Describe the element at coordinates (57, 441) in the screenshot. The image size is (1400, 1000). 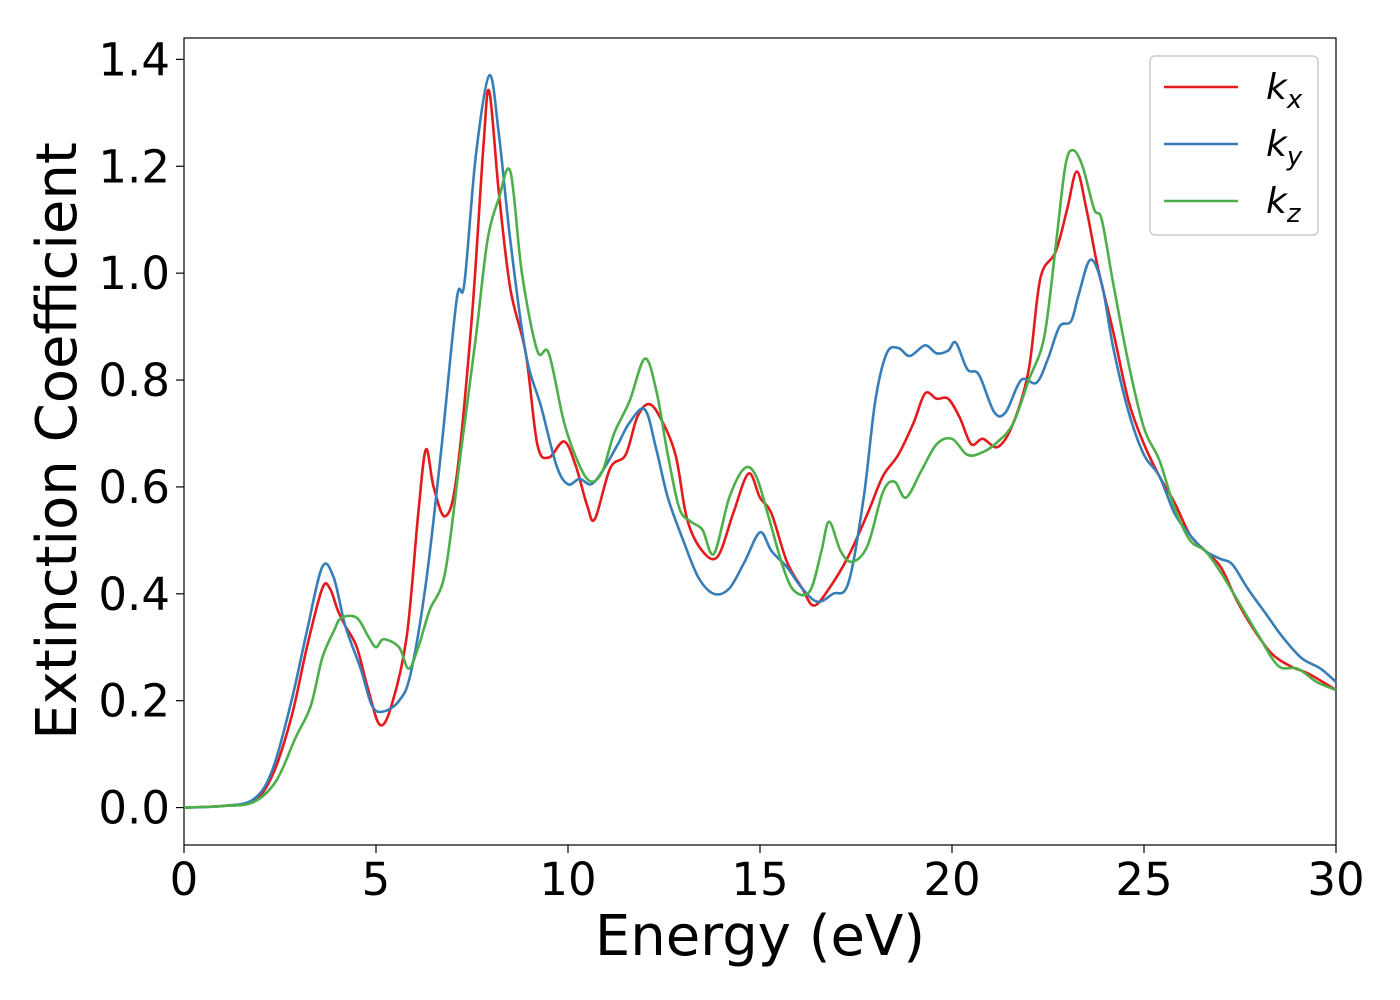
I see `y-axis-label: Extinction Coefficient` at that location.